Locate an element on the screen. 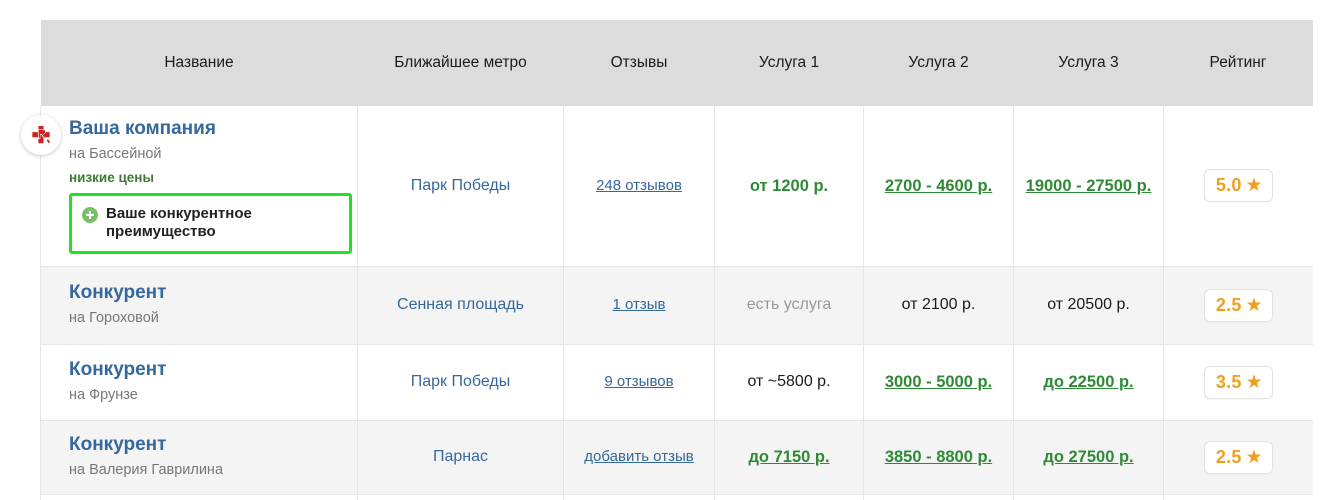  service-2-value: 2700 - 4600 р. is located at coordinates (938, 185).